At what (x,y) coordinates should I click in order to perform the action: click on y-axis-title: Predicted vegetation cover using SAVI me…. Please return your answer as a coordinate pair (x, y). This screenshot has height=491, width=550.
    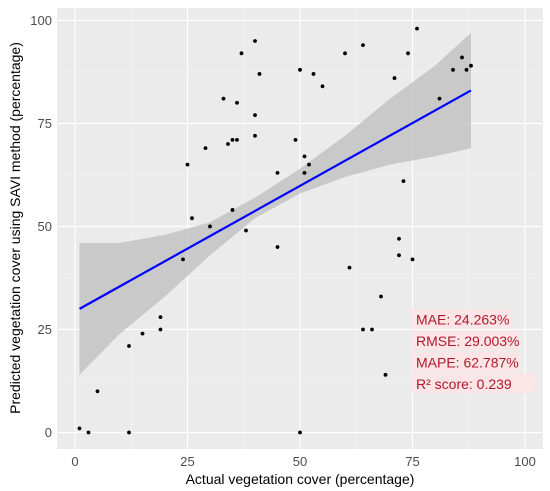
    Looking at the image, I should click on (15, 228).